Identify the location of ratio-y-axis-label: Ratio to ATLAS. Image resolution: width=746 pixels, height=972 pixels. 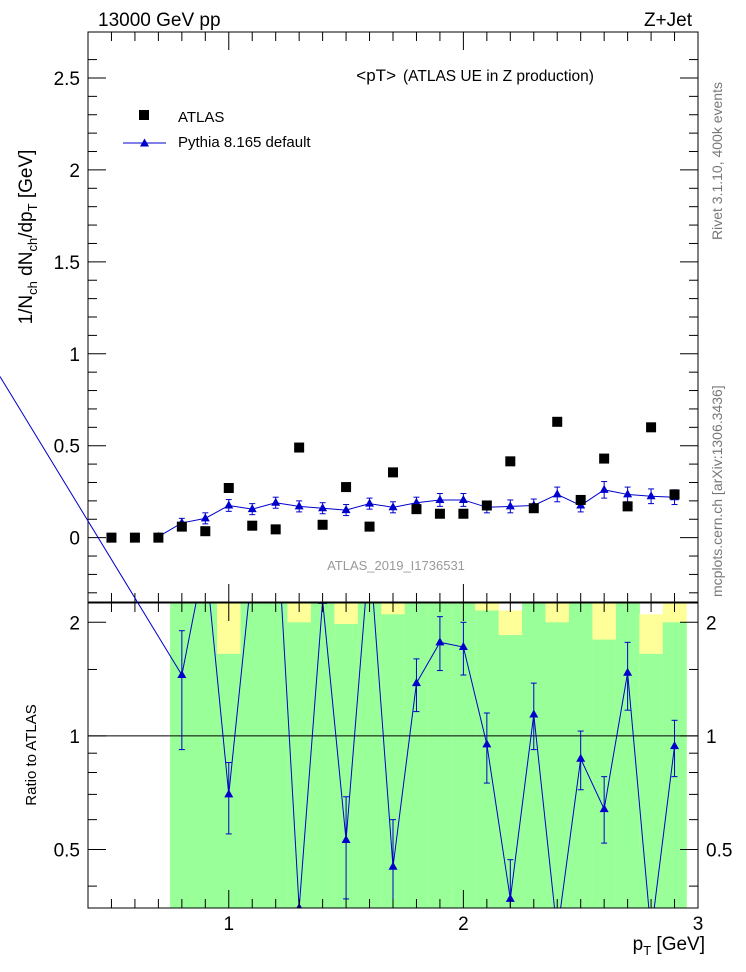
(31, 754).